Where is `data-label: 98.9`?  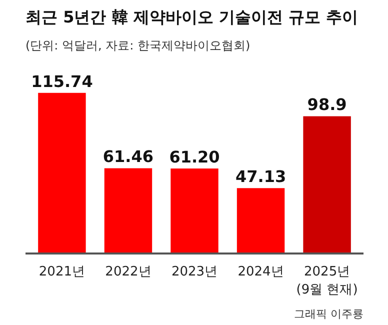
data-label: 98.9 is located at coordinates (327, 104).